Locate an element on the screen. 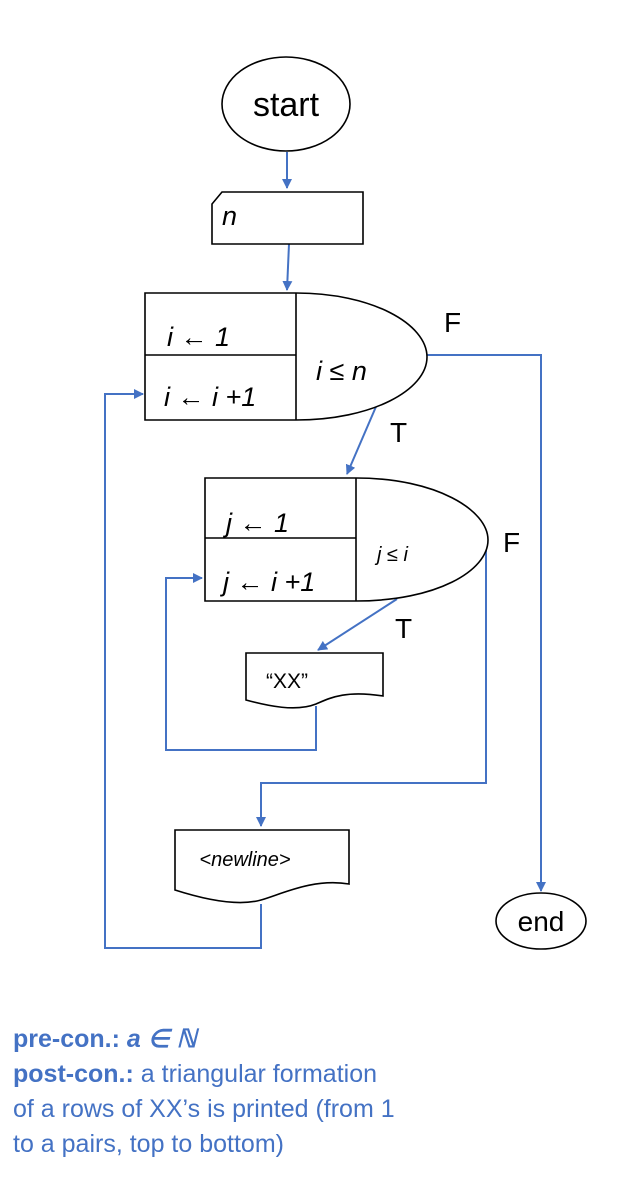 This screenshot has width=630, height=1184. arrow-outer-false-to-end is located at coordinates (485, 623).